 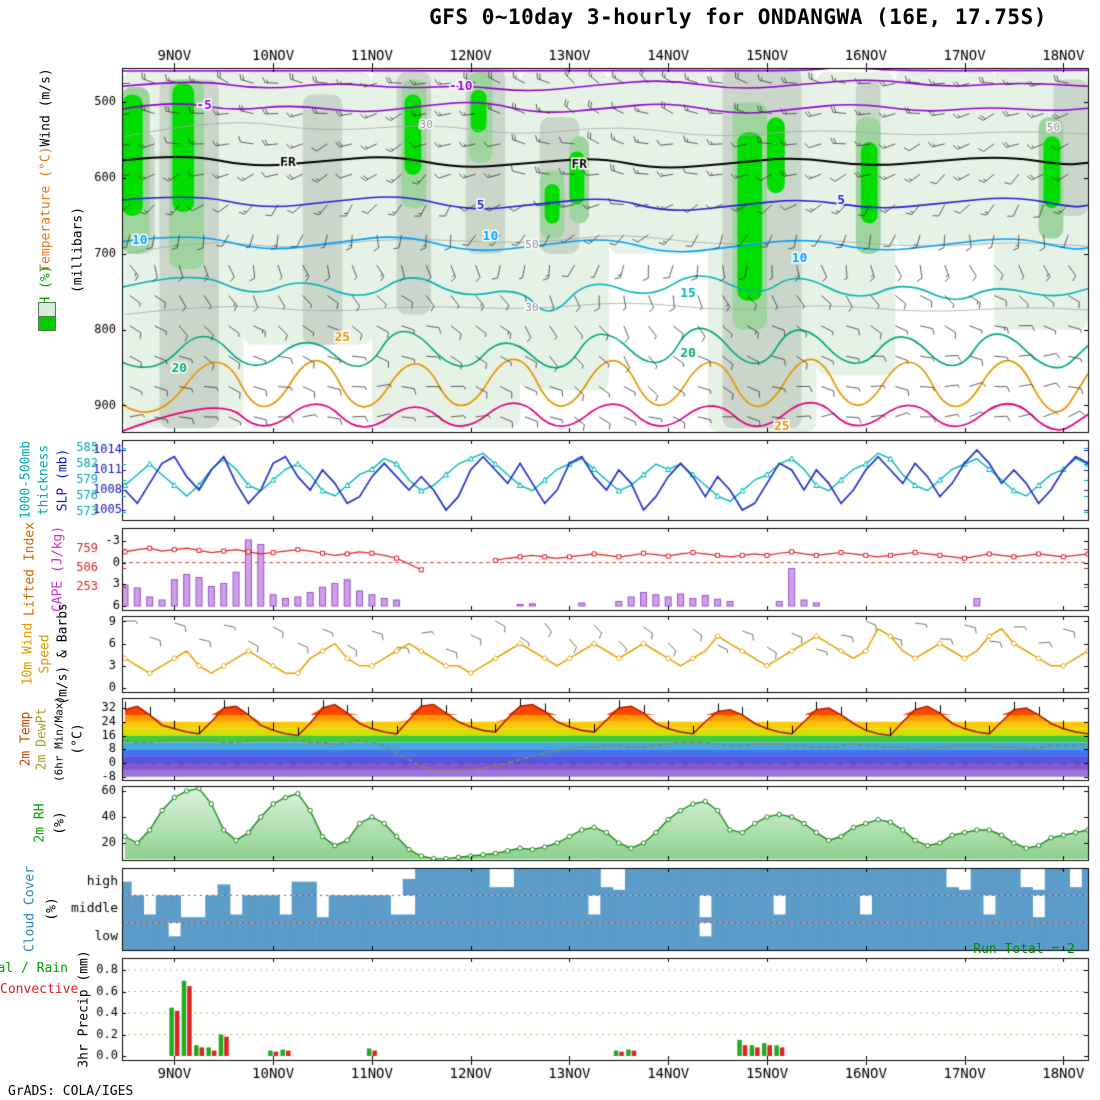 I want to click on y-label-millibars: (millibars), so click(x=78, y=250).